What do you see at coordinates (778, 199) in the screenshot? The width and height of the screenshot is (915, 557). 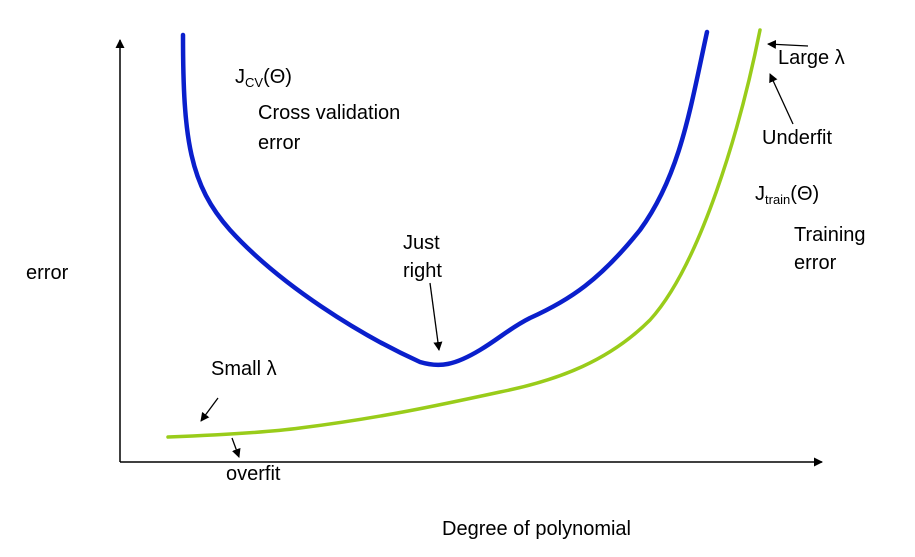 I see `train-subscript: train` at bounding box center [778, 199].